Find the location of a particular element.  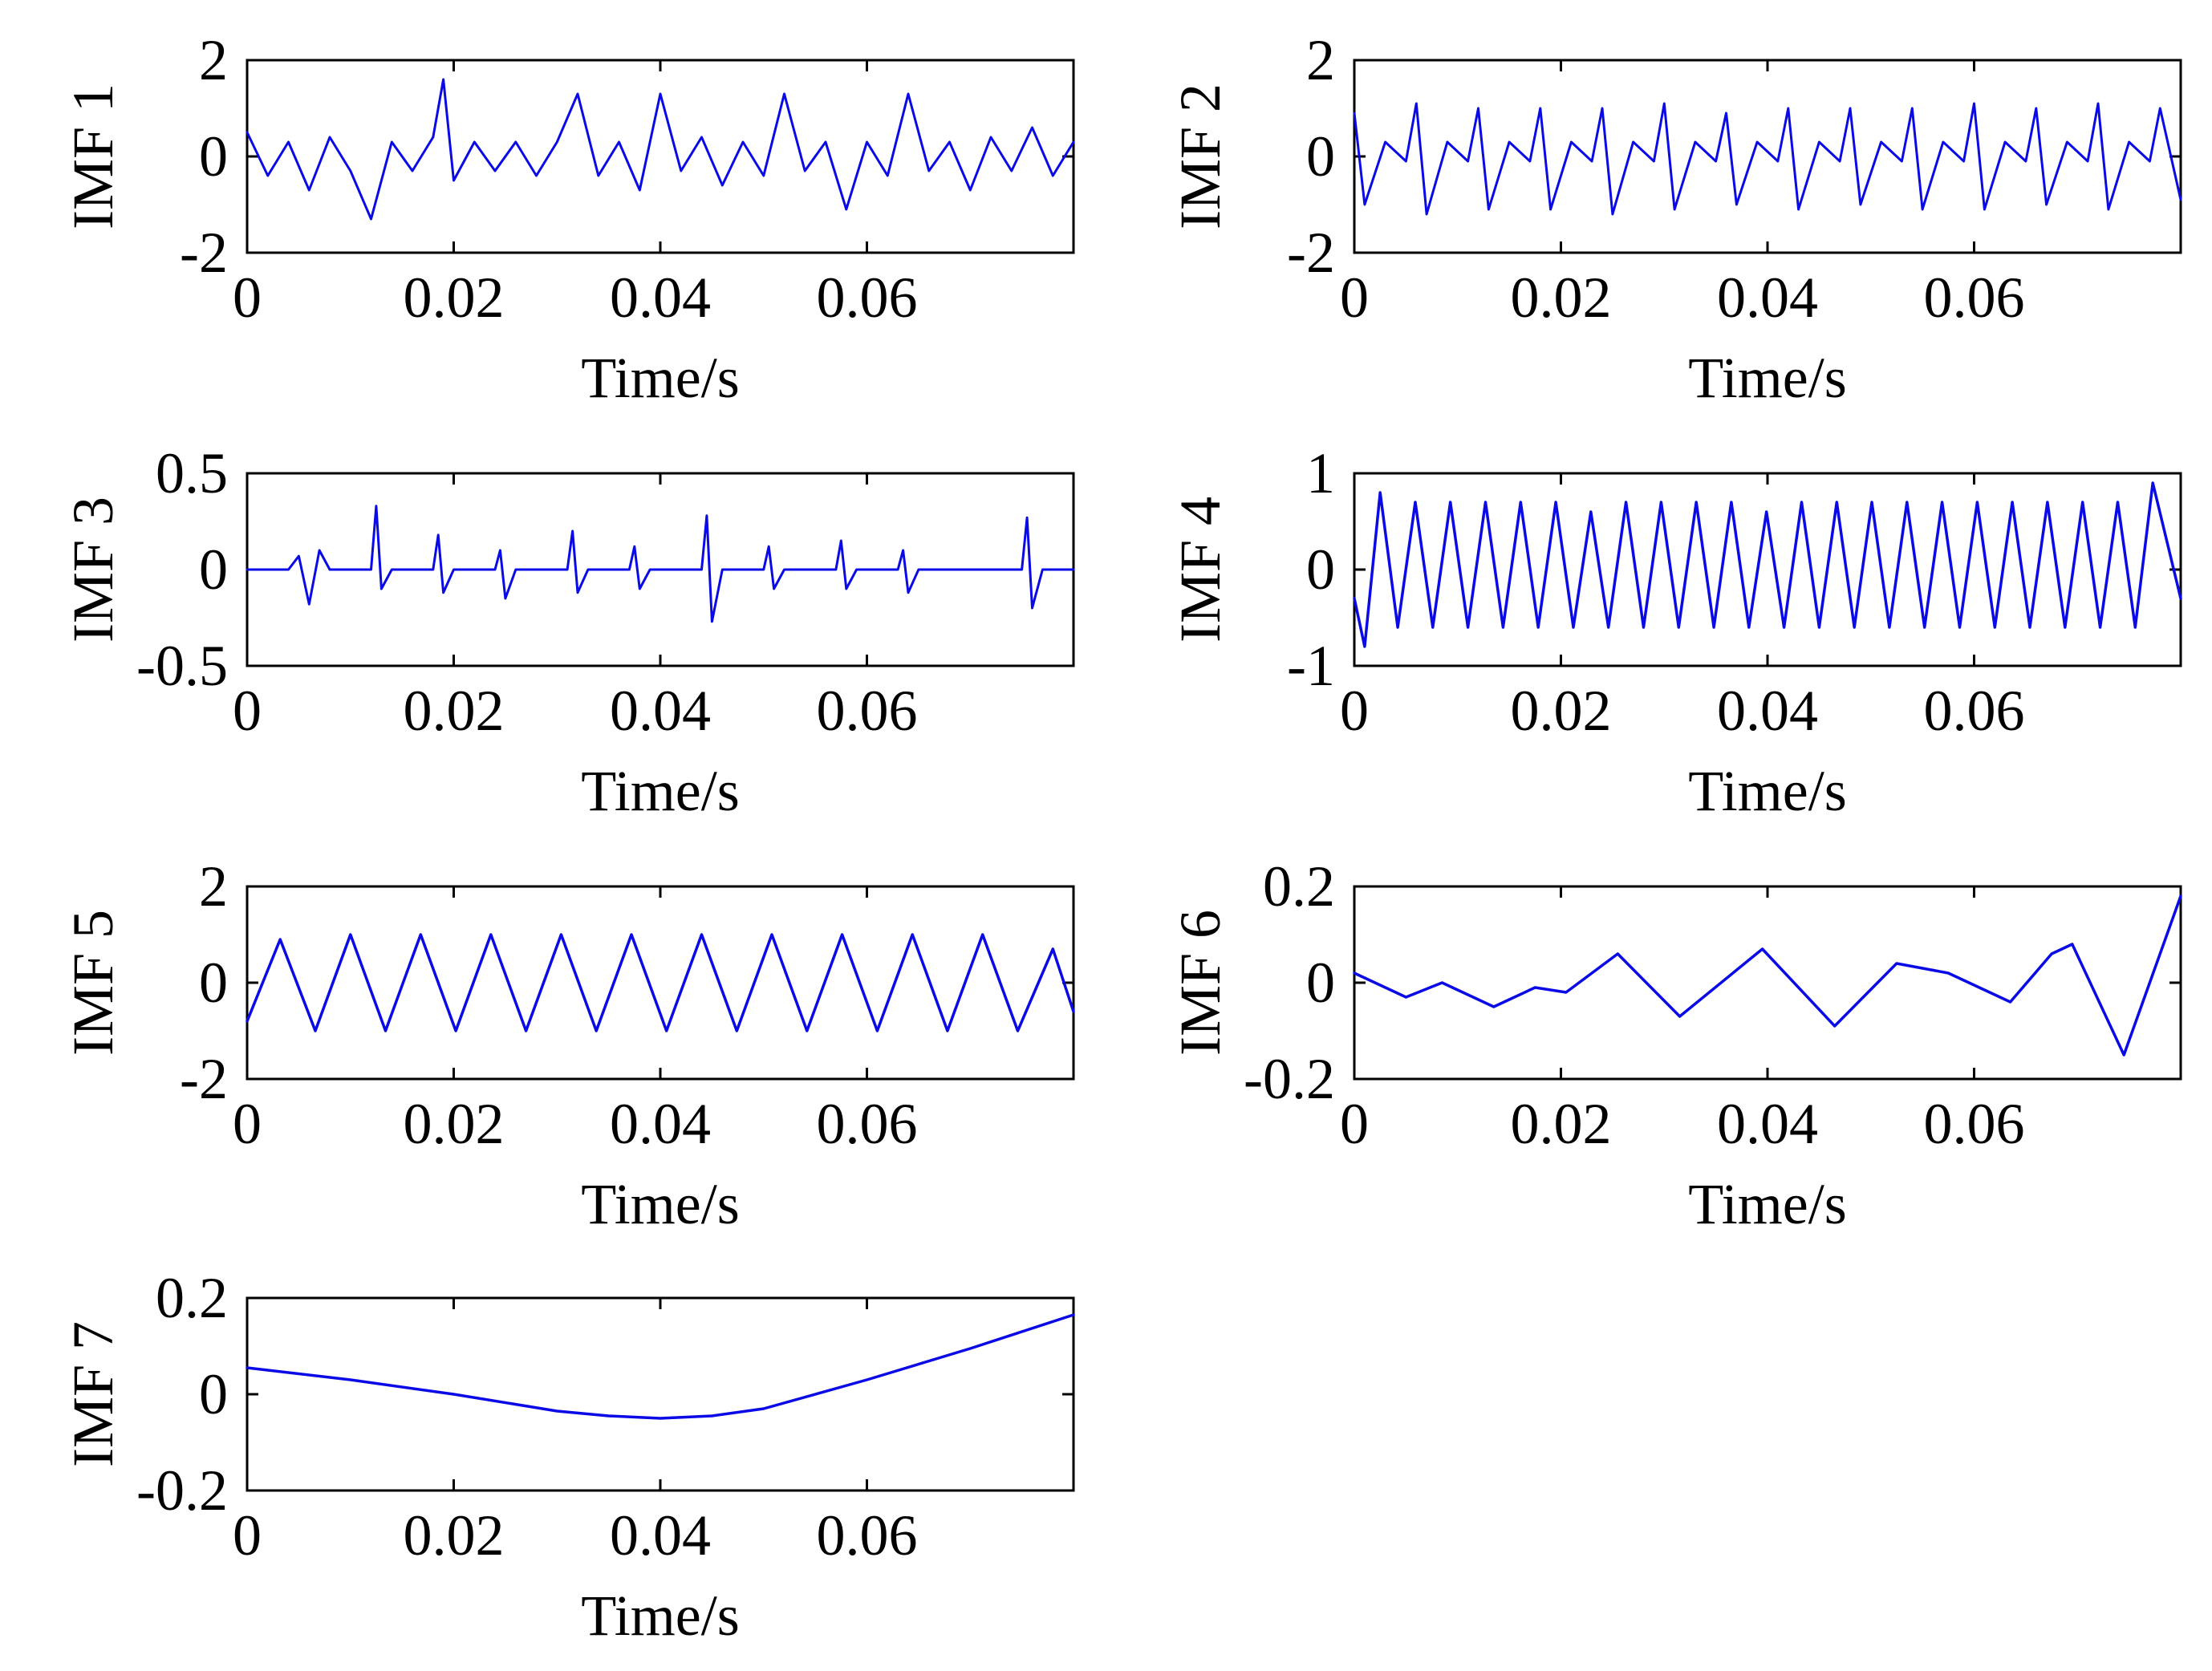

imf-7-x-axis-label: Time/s is located at coordinates (660, 1616).